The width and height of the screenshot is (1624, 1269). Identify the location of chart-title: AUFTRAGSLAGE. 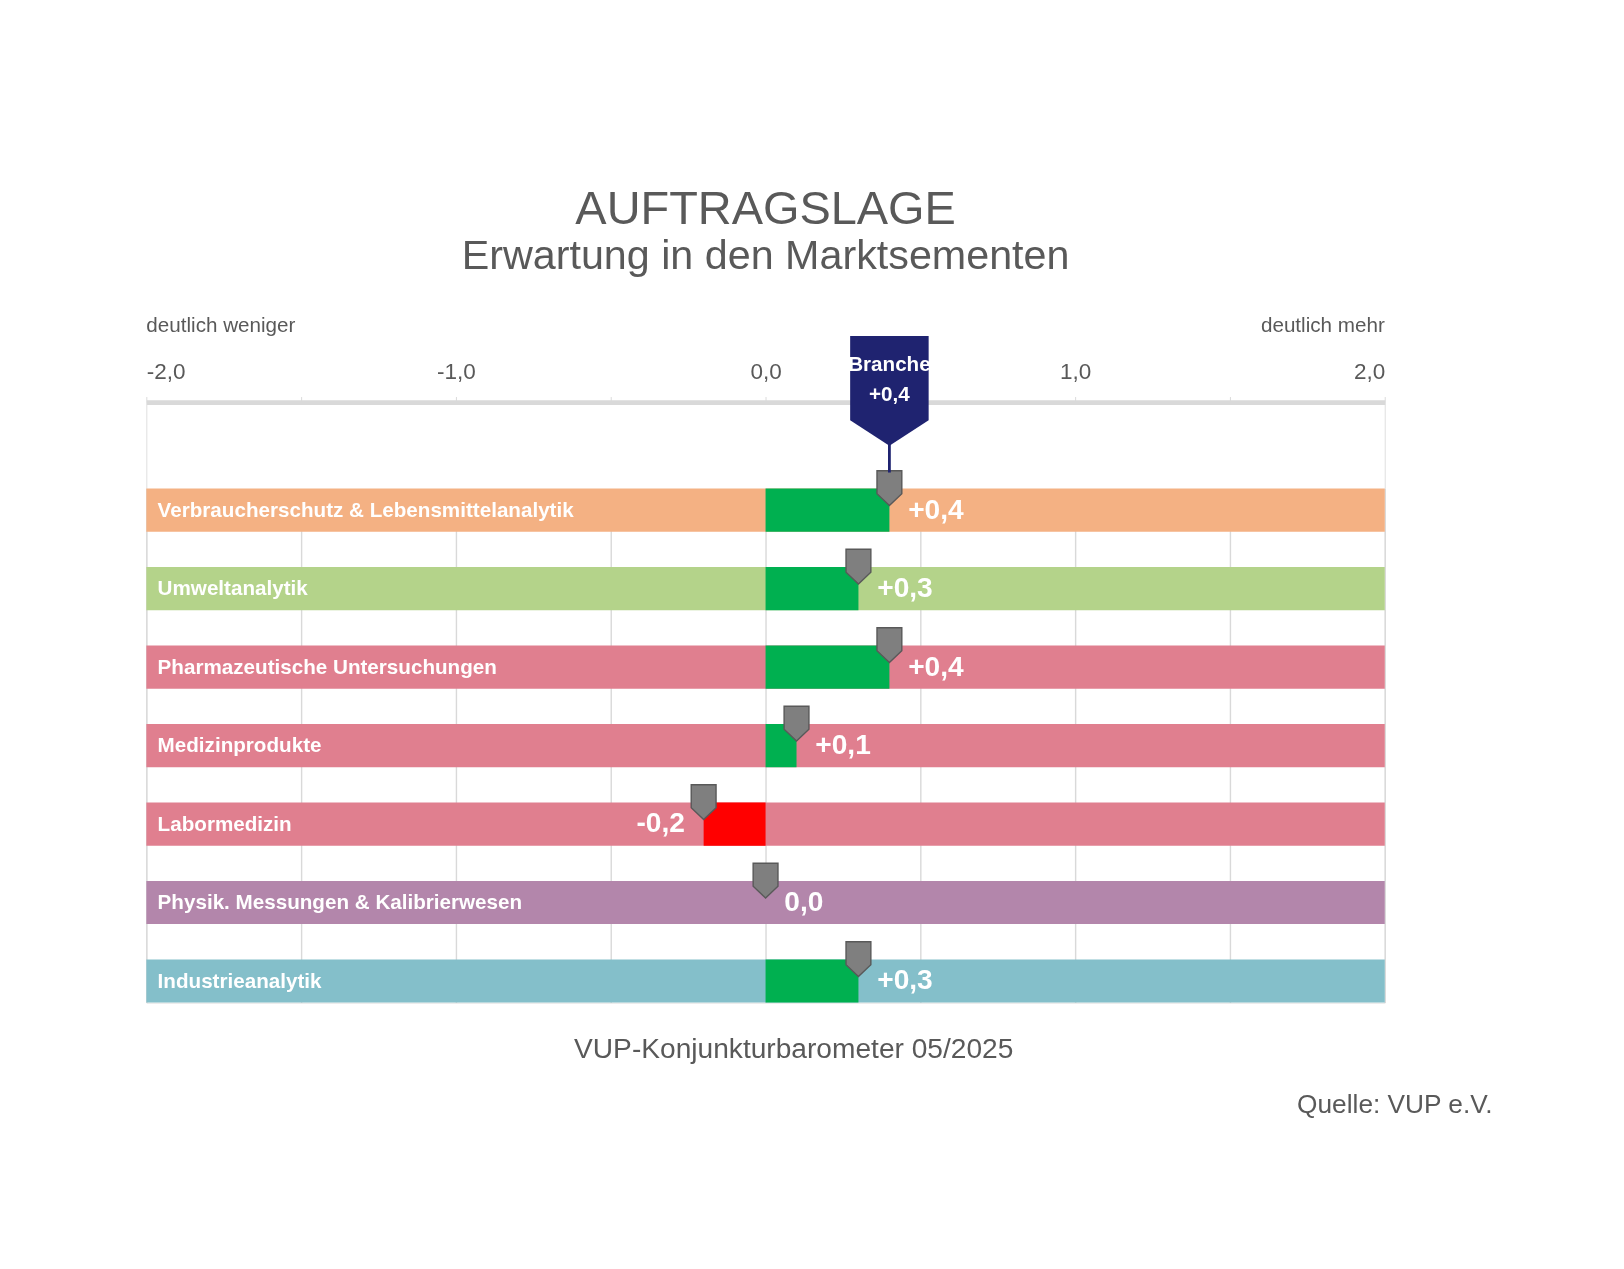
(765, 207).